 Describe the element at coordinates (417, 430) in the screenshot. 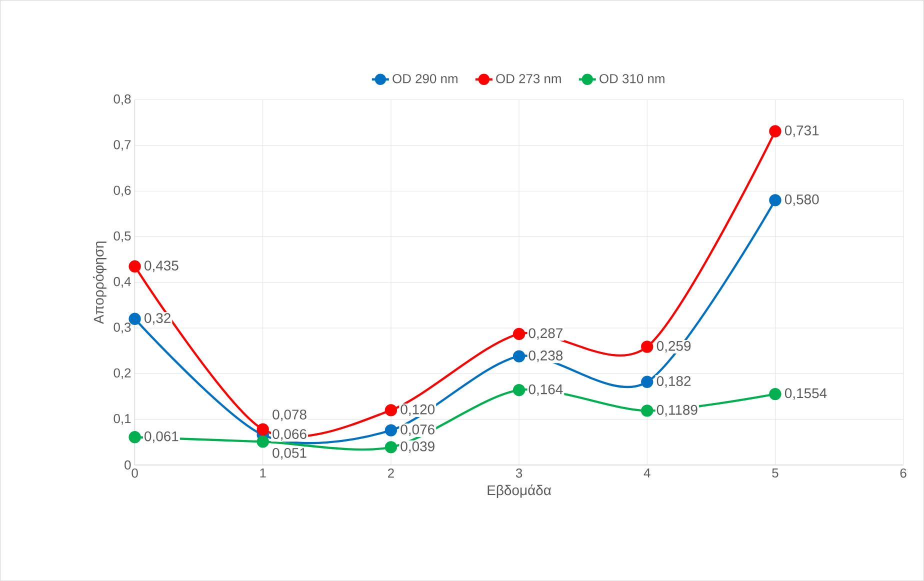

I see `data-label: 0,076` at that location.